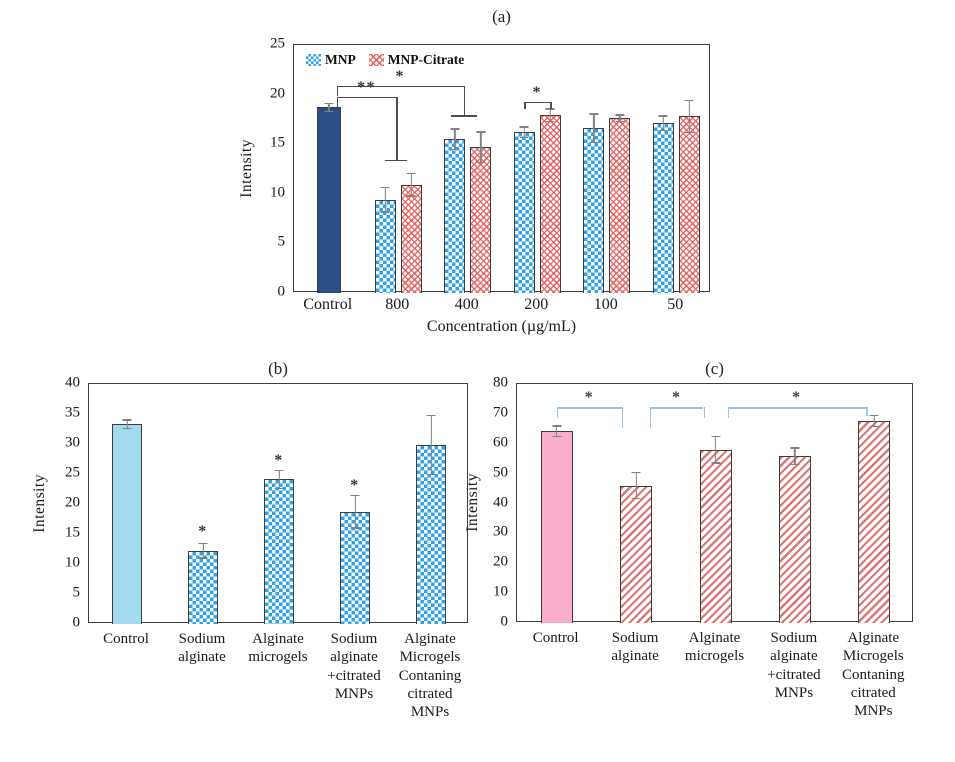 Image resolution: width=955 pixels, height=762 pixels. What do you see at coordinates (715, 449) in the screenshot?
I see `error-bar-alginate-microgels` at bounding box center [715, 449].